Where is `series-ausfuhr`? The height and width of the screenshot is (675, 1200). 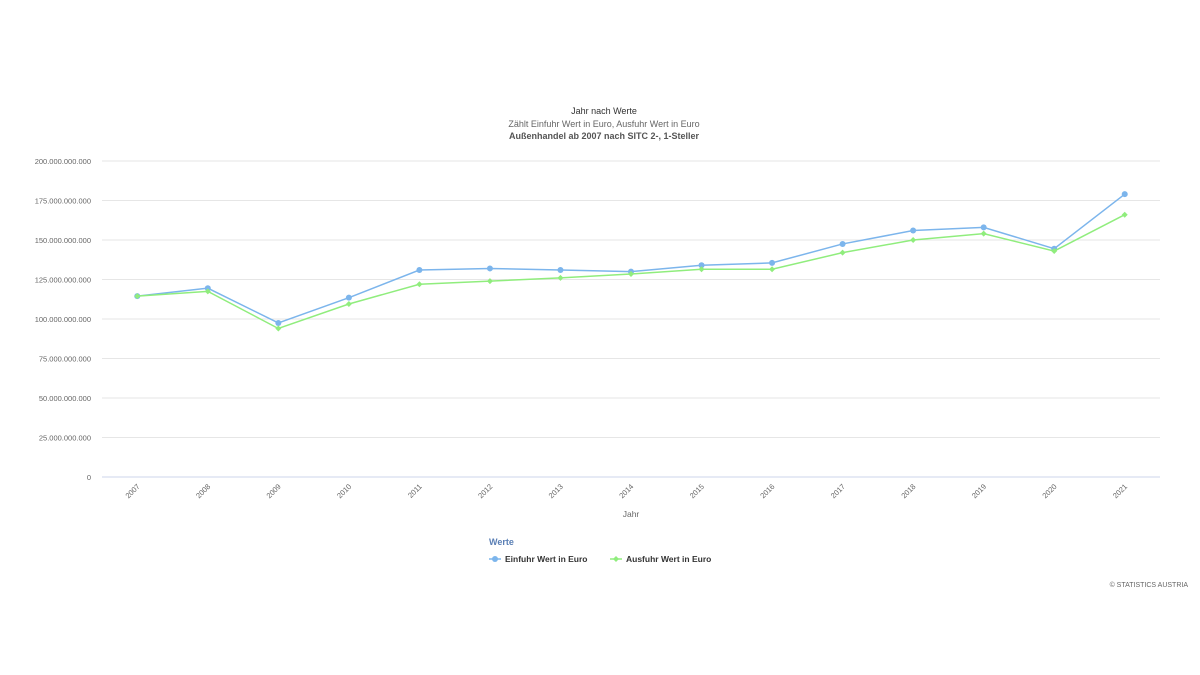 series-ausfuhr is located at coordinates (631, 271).